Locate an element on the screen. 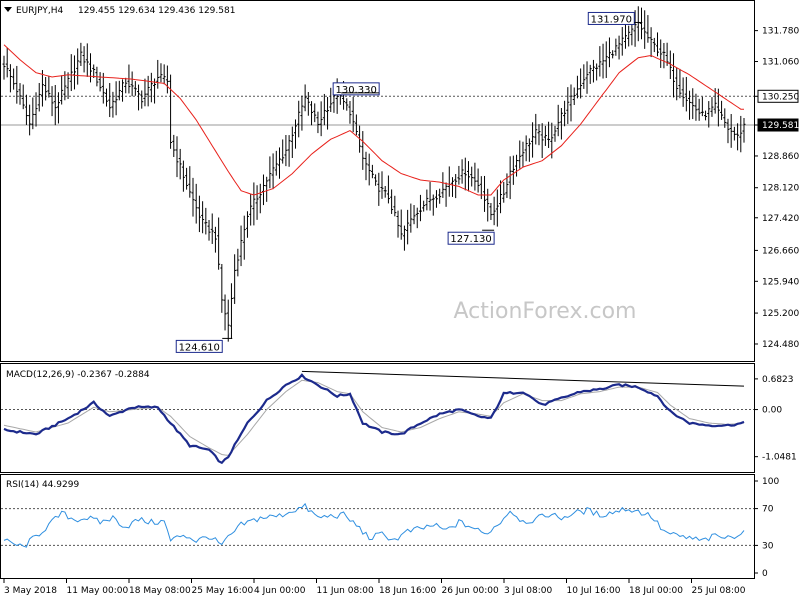 This screenshot has height=600, width=800. time-axis-label: 25 Jul 08:00 is located at coordinates (719, 591).